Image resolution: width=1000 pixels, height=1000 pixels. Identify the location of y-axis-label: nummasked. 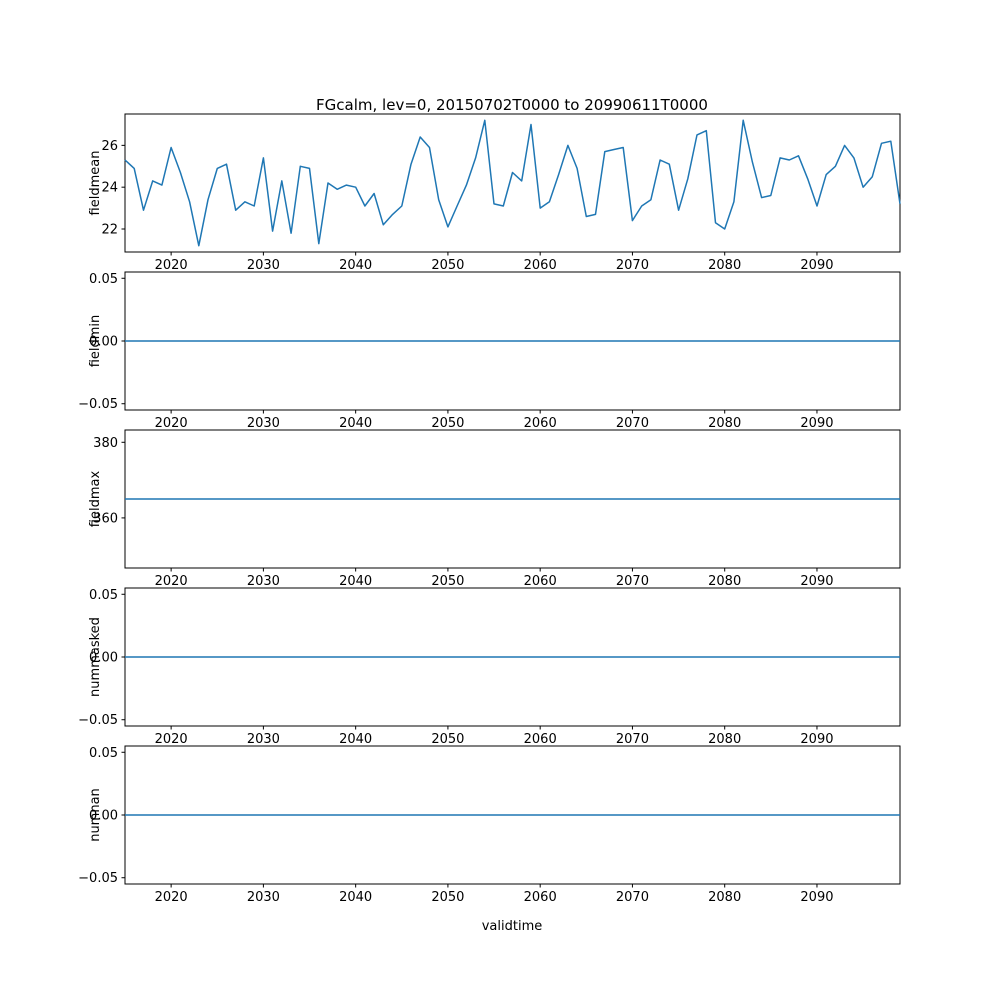
(95, 657).